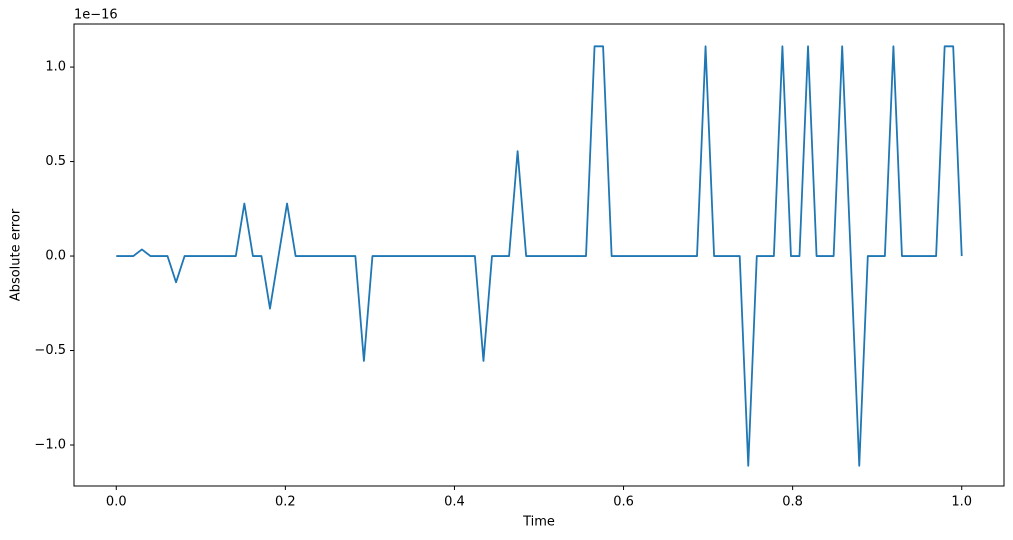  I want to click on x-tick-label: 0.2, so click(285, 502).